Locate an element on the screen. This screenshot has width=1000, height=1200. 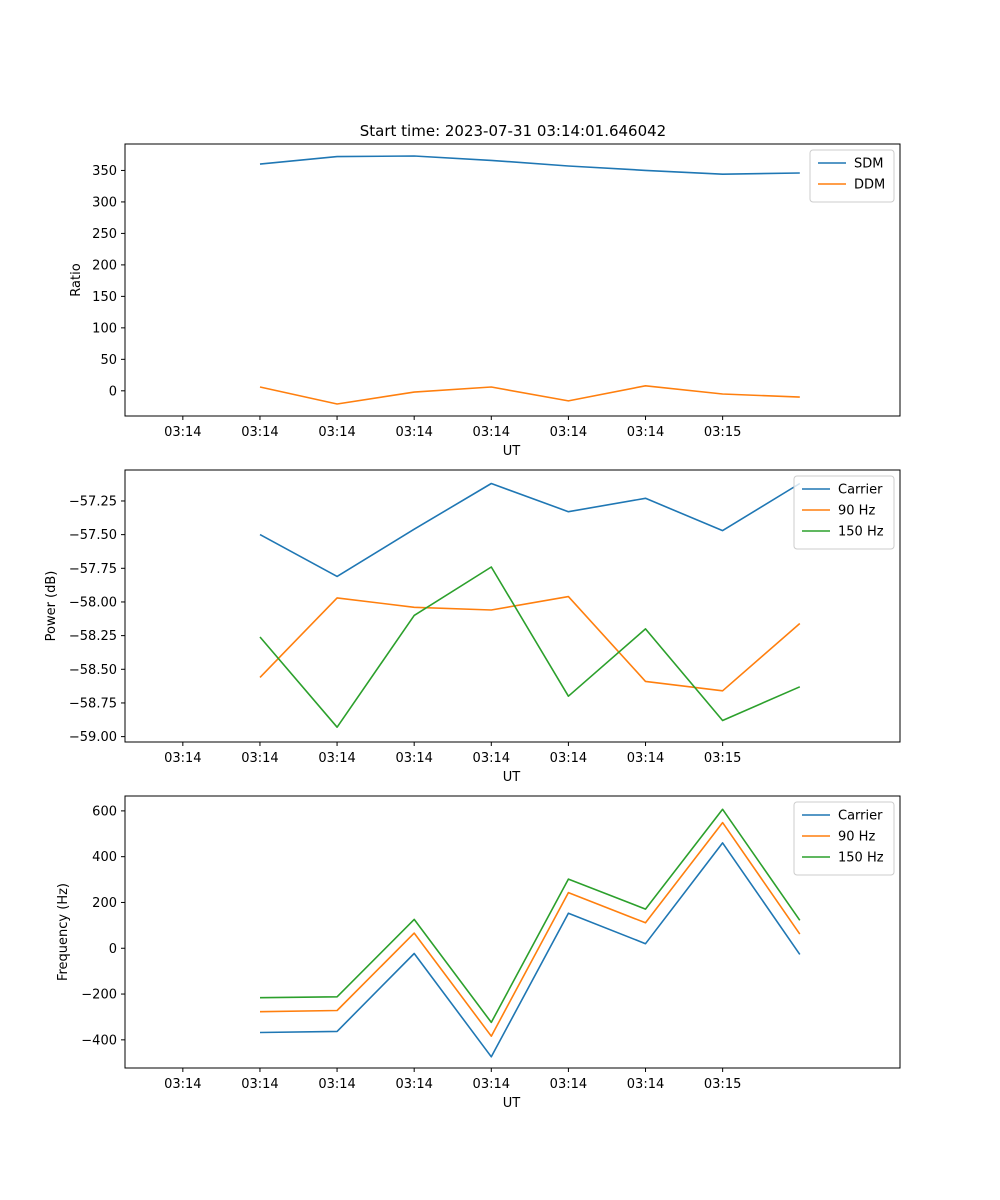
ratio-series-ddm-line is located at coordinates (529, 394).